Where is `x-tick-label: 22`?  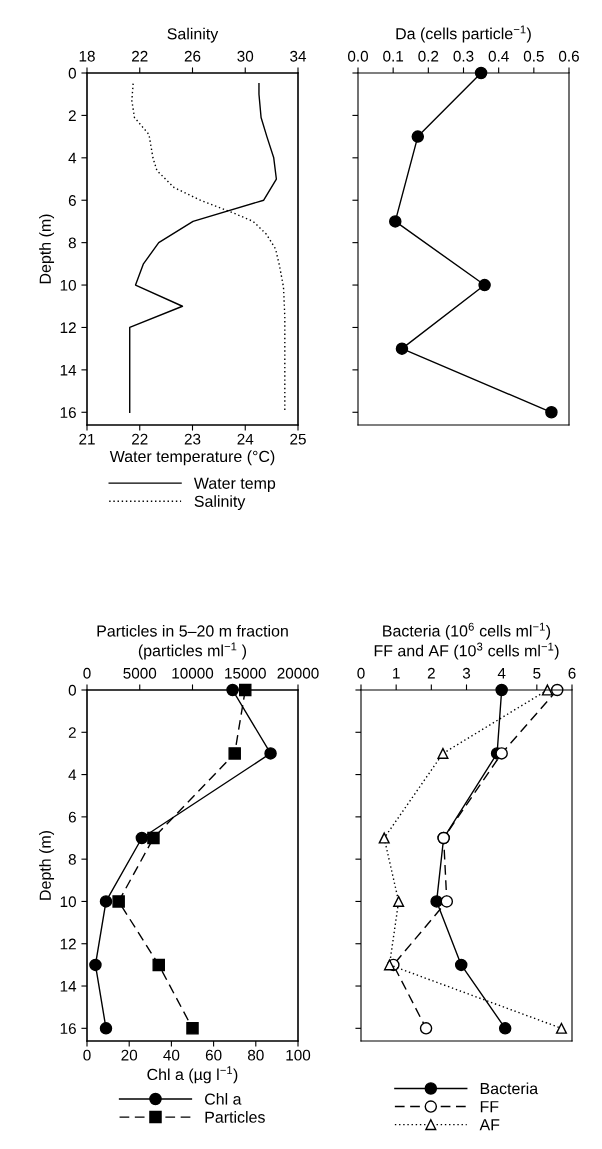
x-tick-label: 22 is located at coordinates (140, 439).